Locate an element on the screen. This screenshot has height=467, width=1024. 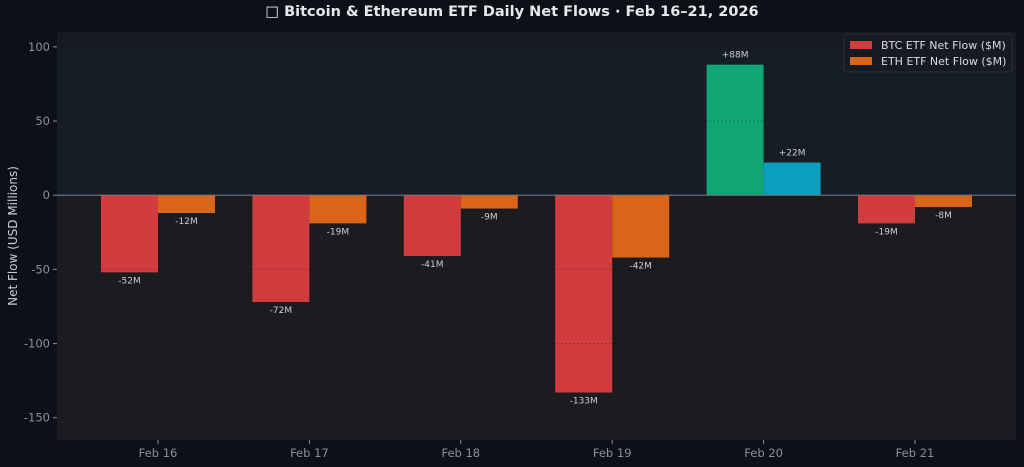
y-tick-label: -50 is located at coordinates (40, 269).